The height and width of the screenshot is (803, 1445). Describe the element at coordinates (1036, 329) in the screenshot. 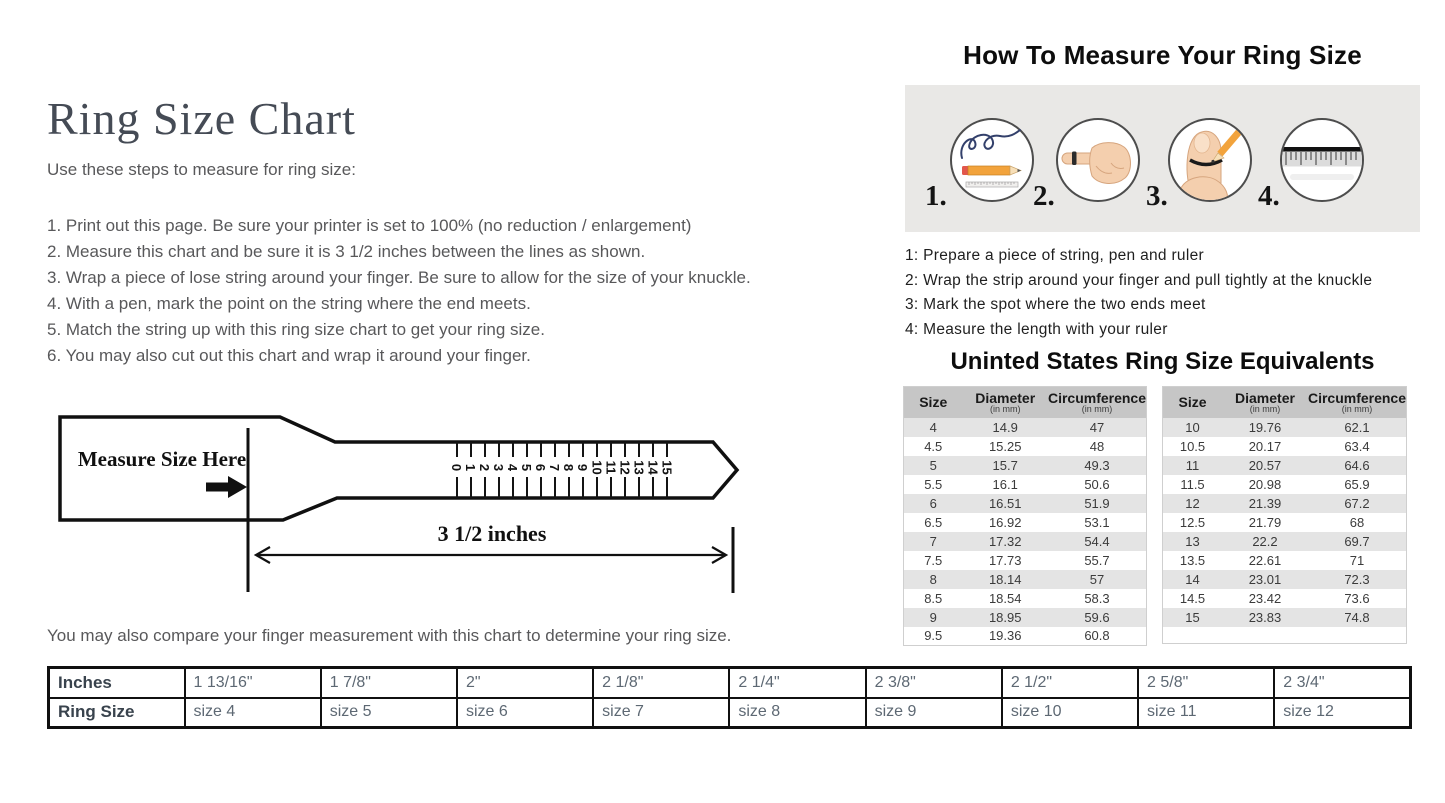

I see `howto-step: 4: Measure the length with your ruler` at that location.